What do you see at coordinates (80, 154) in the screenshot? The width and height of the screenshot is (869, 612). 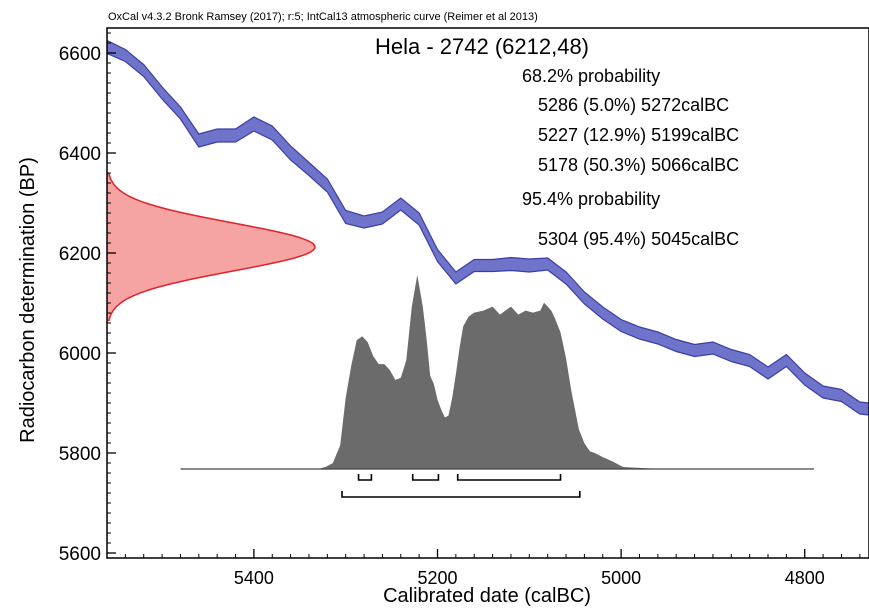 I see `y-tick-label: 6400` at bounding box center [80, 154].